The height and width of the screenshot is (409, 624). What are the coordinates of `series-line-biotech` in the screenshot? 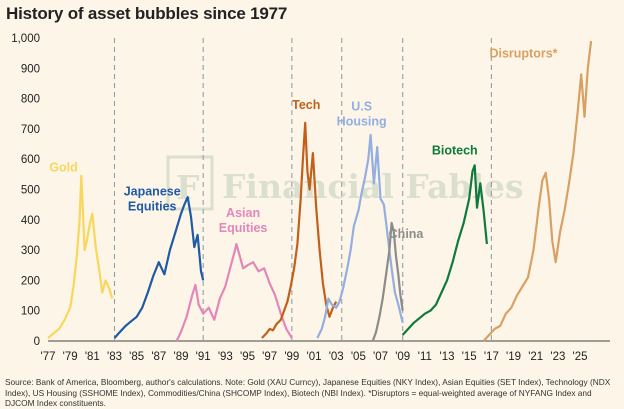 It's located at (444, 250).